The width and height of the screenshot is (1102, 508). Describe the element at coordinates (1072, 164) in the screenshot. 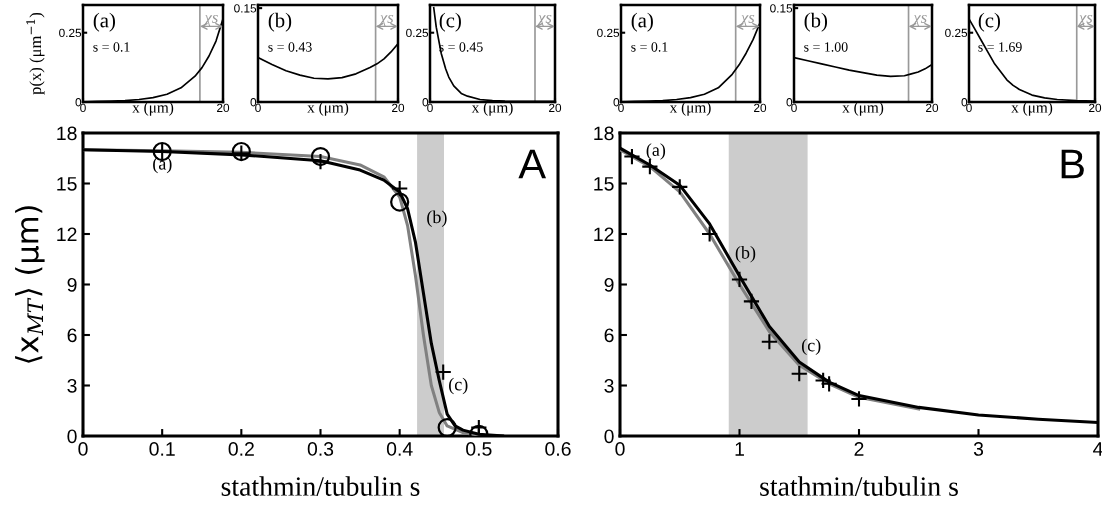

I see `annotation: B` at that location.